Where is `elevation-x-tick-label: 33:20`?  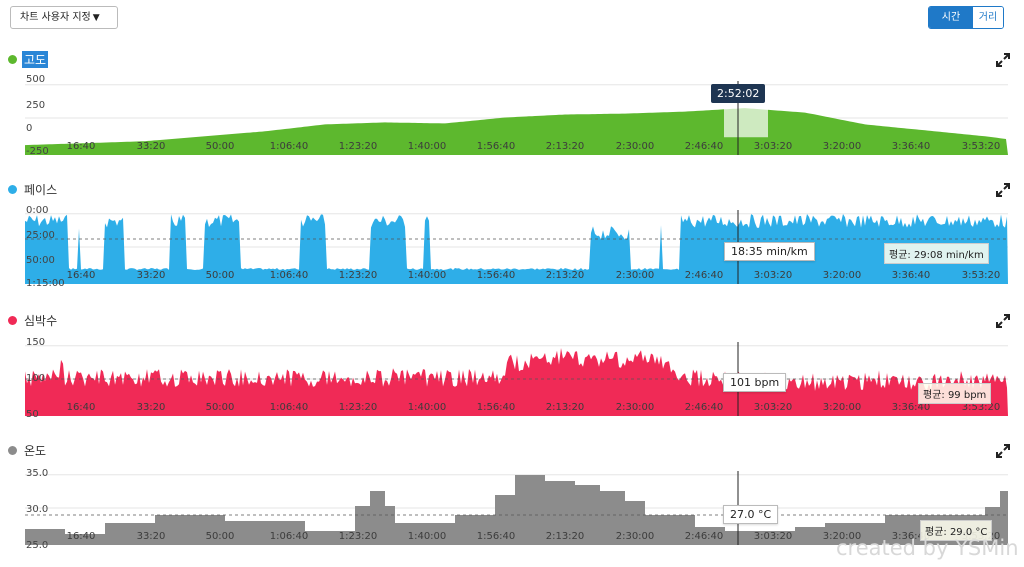 elevation-x-tick-label: 33:20 is located at coordinates (151, 146).